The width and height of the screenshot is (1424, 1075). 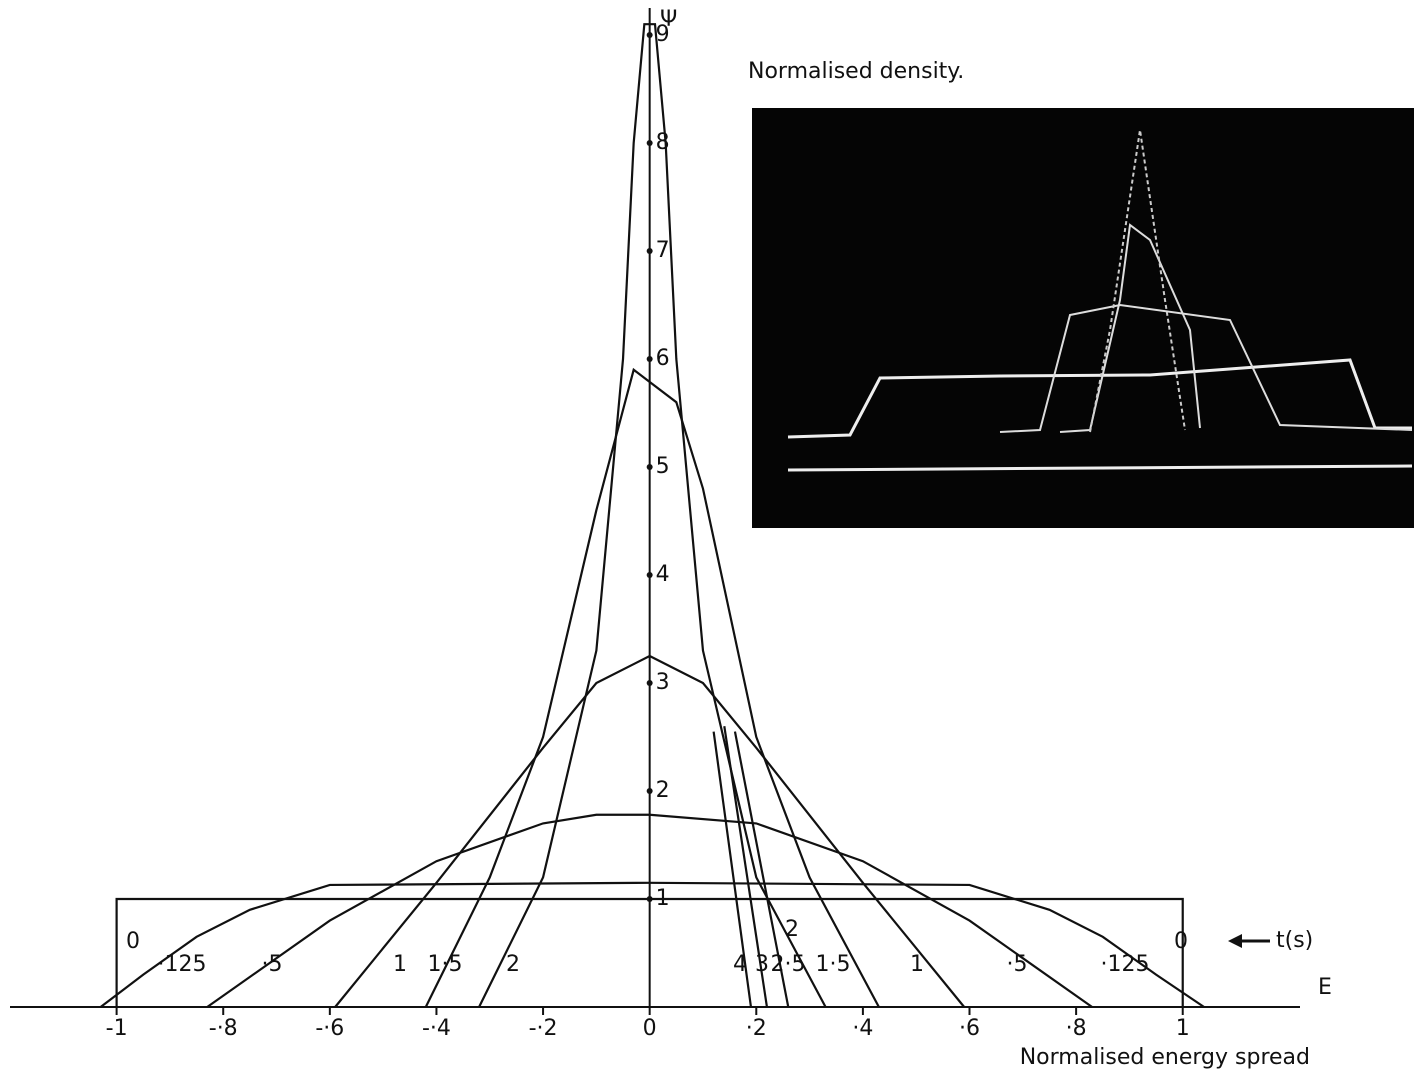 I want to click on x-tick-label: -·4, so click(x=436, y=1028).